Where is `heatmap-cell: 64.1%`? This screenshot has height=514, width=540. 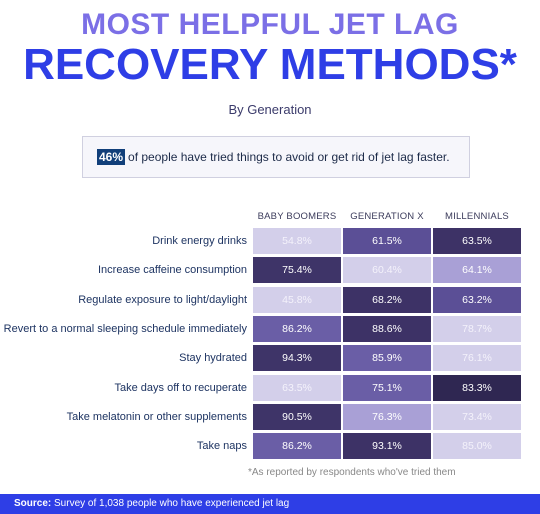
heatmap-cell: 64.1% is located at coordinates (477, 270).